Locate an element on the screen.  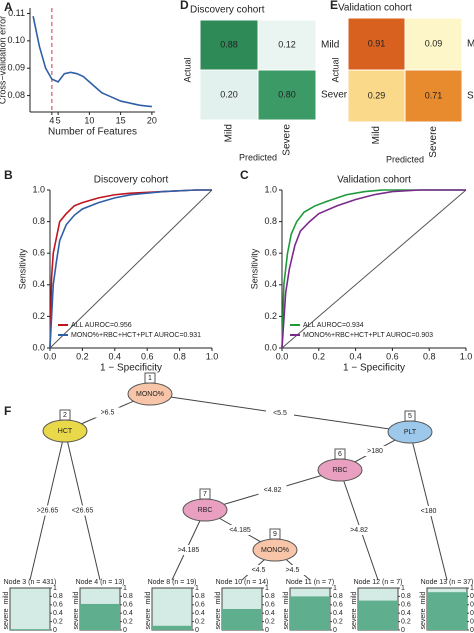
row-label: Severe is located at coordinates (470, 96).